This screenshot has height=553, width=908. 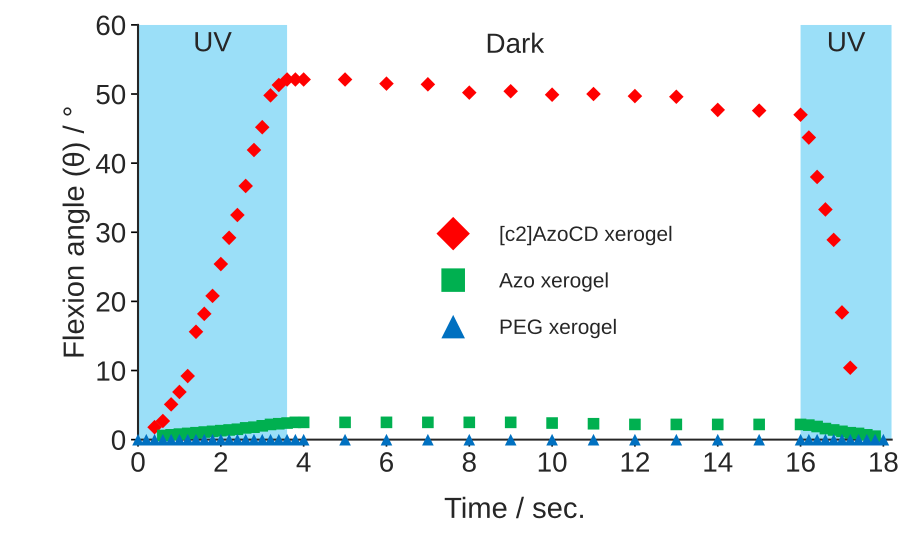 What do you see at coordinates (111, 164) in the screenshot?
I see `y-tick-label: 40` at bounding box center [111, 164].